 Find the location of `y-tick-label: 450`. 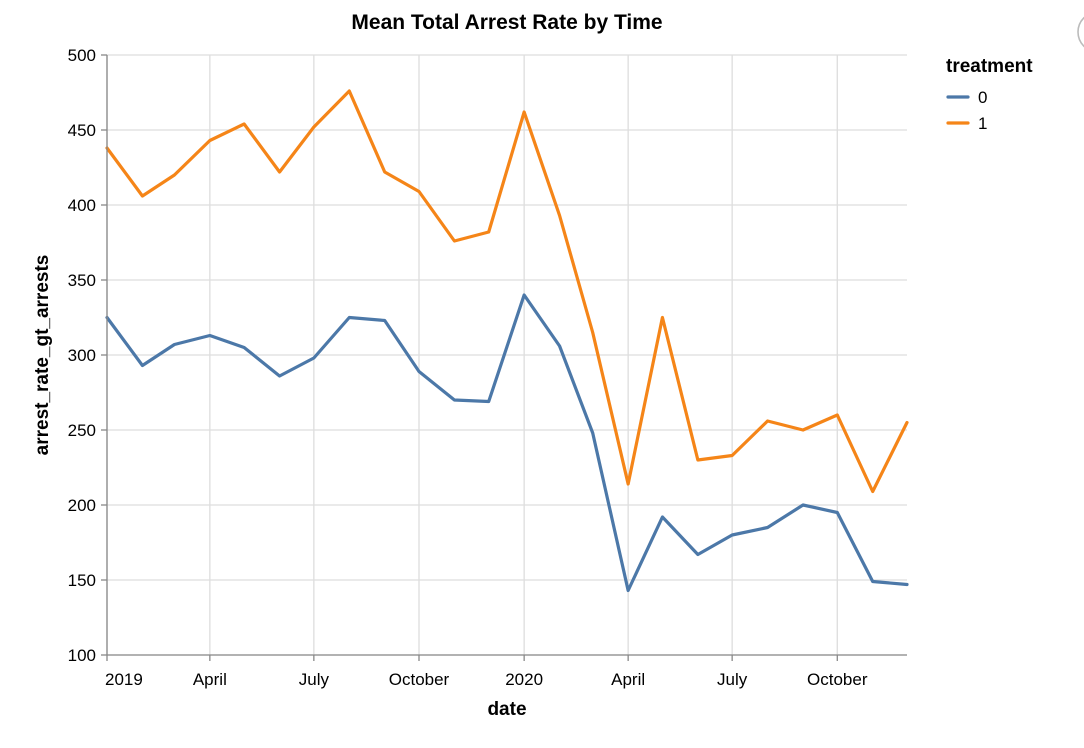

y-tick-label: 450 is located at coordinates (82, 130).